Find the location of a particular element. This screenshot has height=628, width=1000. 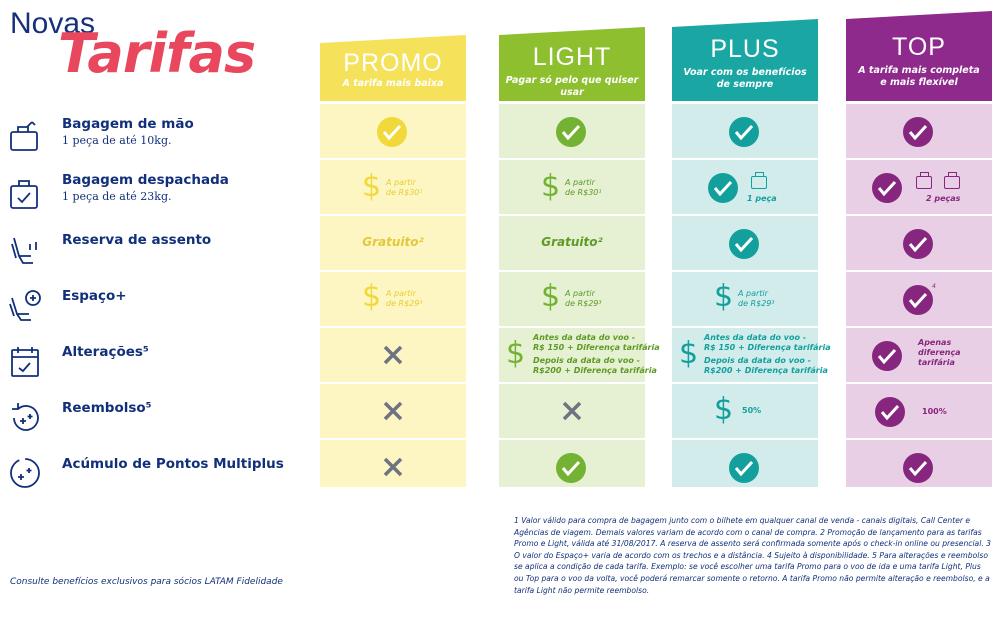

plus-checked-bag: 1 peça is located at coordinates (745, 187).